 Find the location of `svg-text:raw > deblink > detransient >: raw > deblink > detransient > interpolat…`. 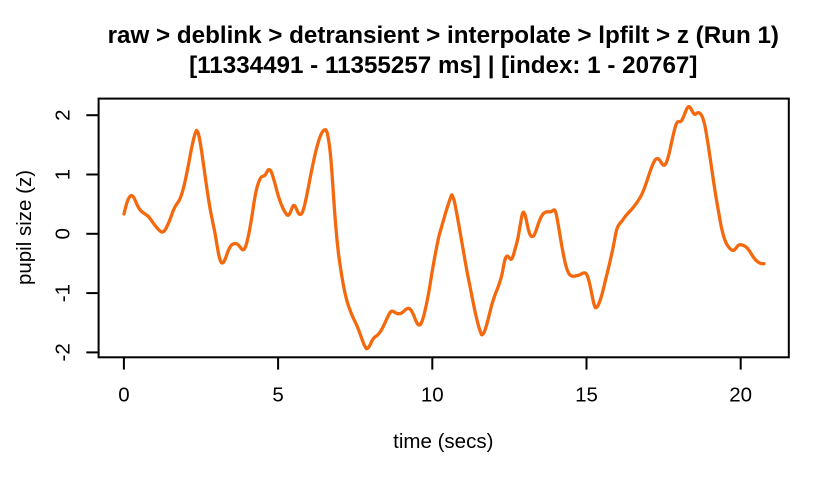

svg-text:raw > deblink > detransient >: raw > deblink > detransient > interpolat… is located at coordinates (443, 35).